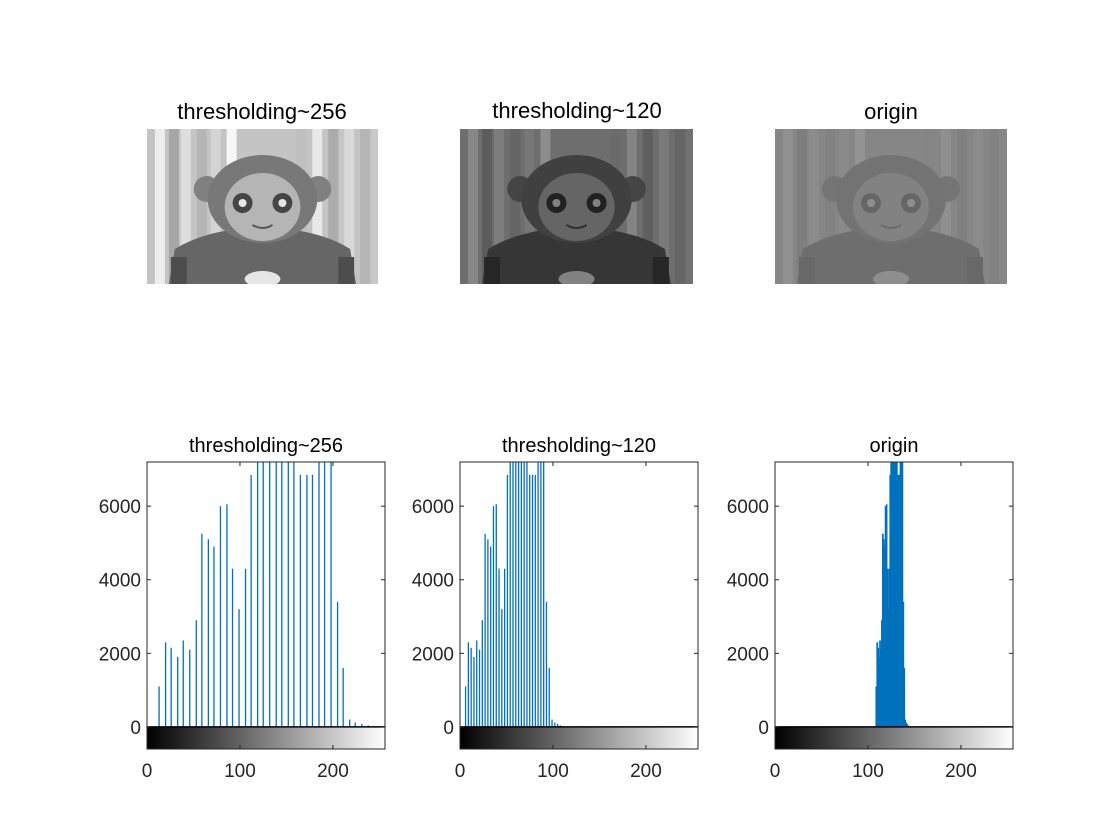 The width and height of the screenshot is (1120, 840). What do you see at coordinates (868, 771) in the screenshot?
I see `x-tick-label: 100` at bounding box center [868, 771].